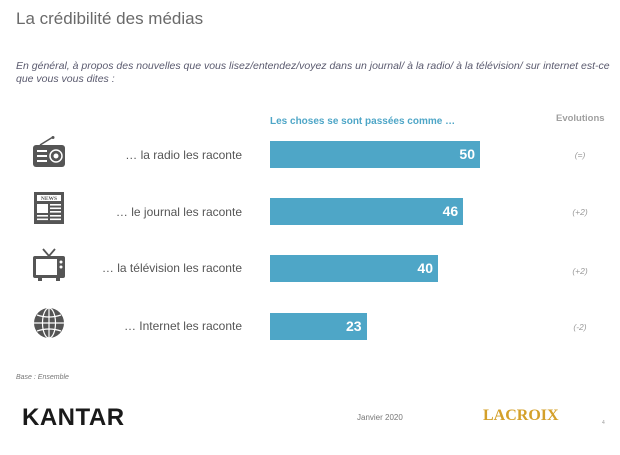 This screenshot has width=620, height=455. What do you see at coordinates (42, 377) in the screenshot?
I see `base-note: Base : Ensemble` at bounding box center [42, 377].